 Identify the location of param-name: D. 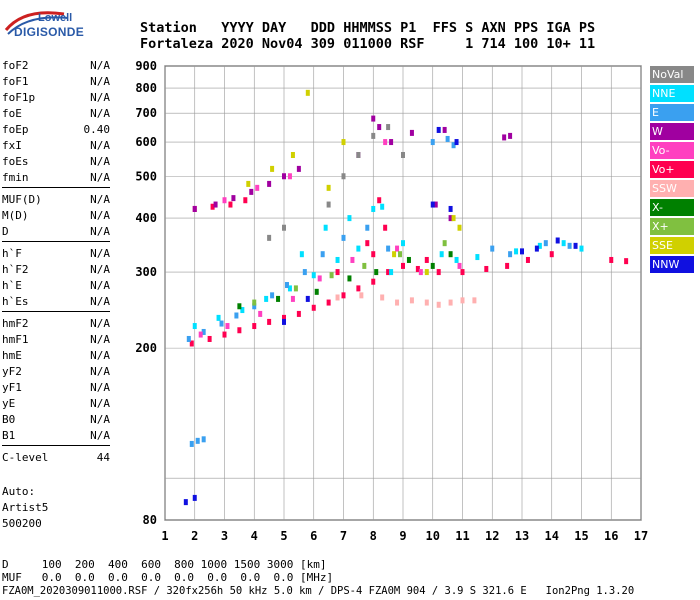
(5, 231).